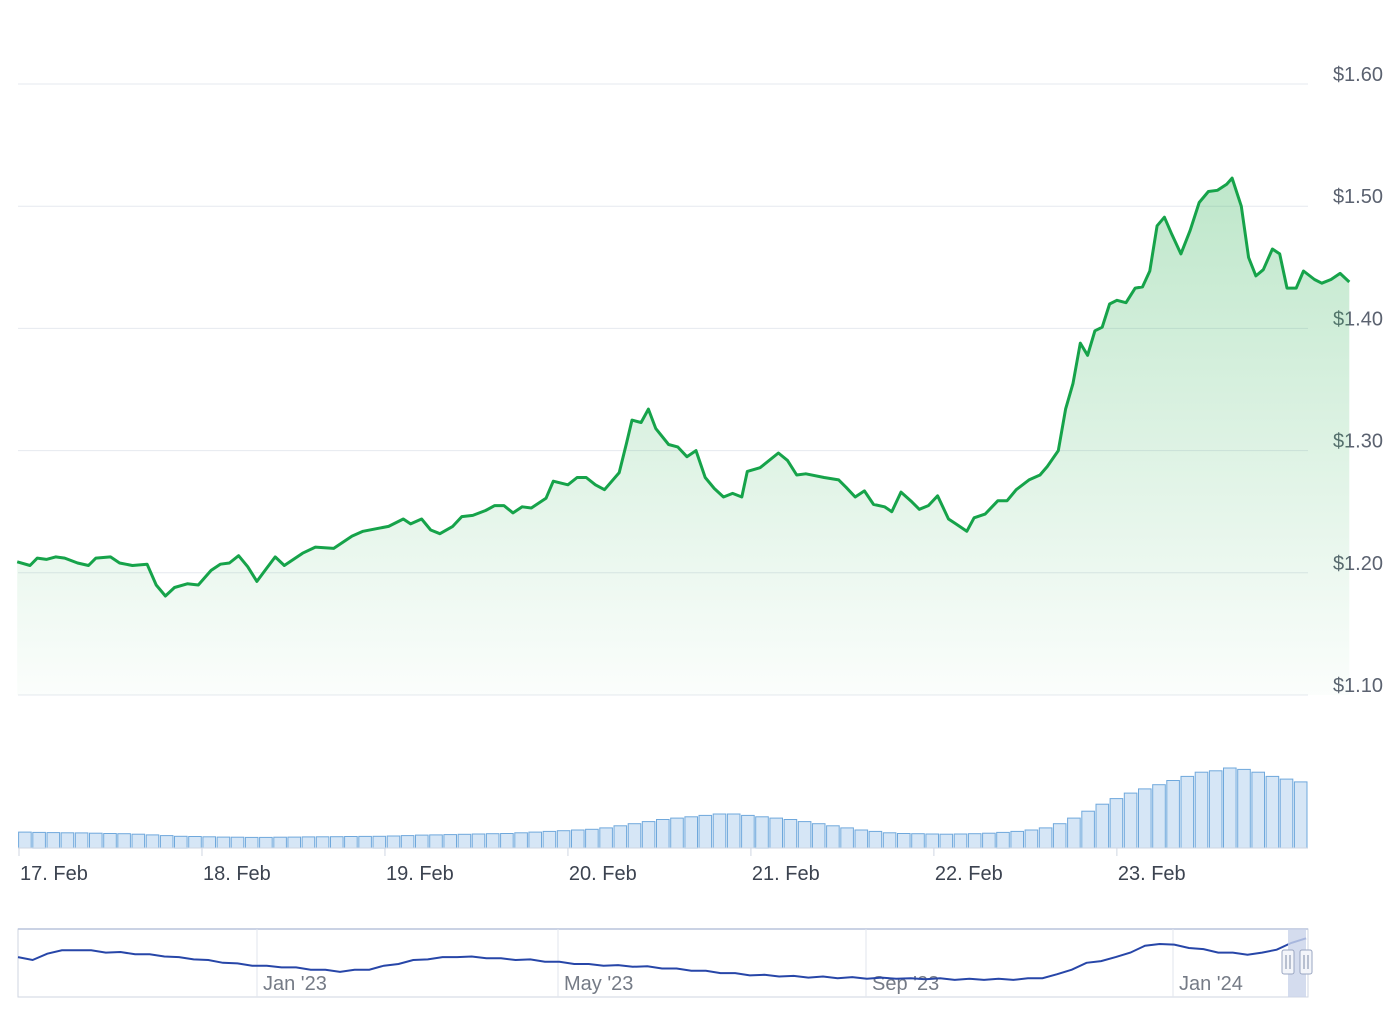 The width and height of the screenshot is (1400, 1022). What do you see at coordinates (1211, 984) in the screenshot?
I see `navigator-tick-label: Jan '24` at bounding box center [1211, 984].